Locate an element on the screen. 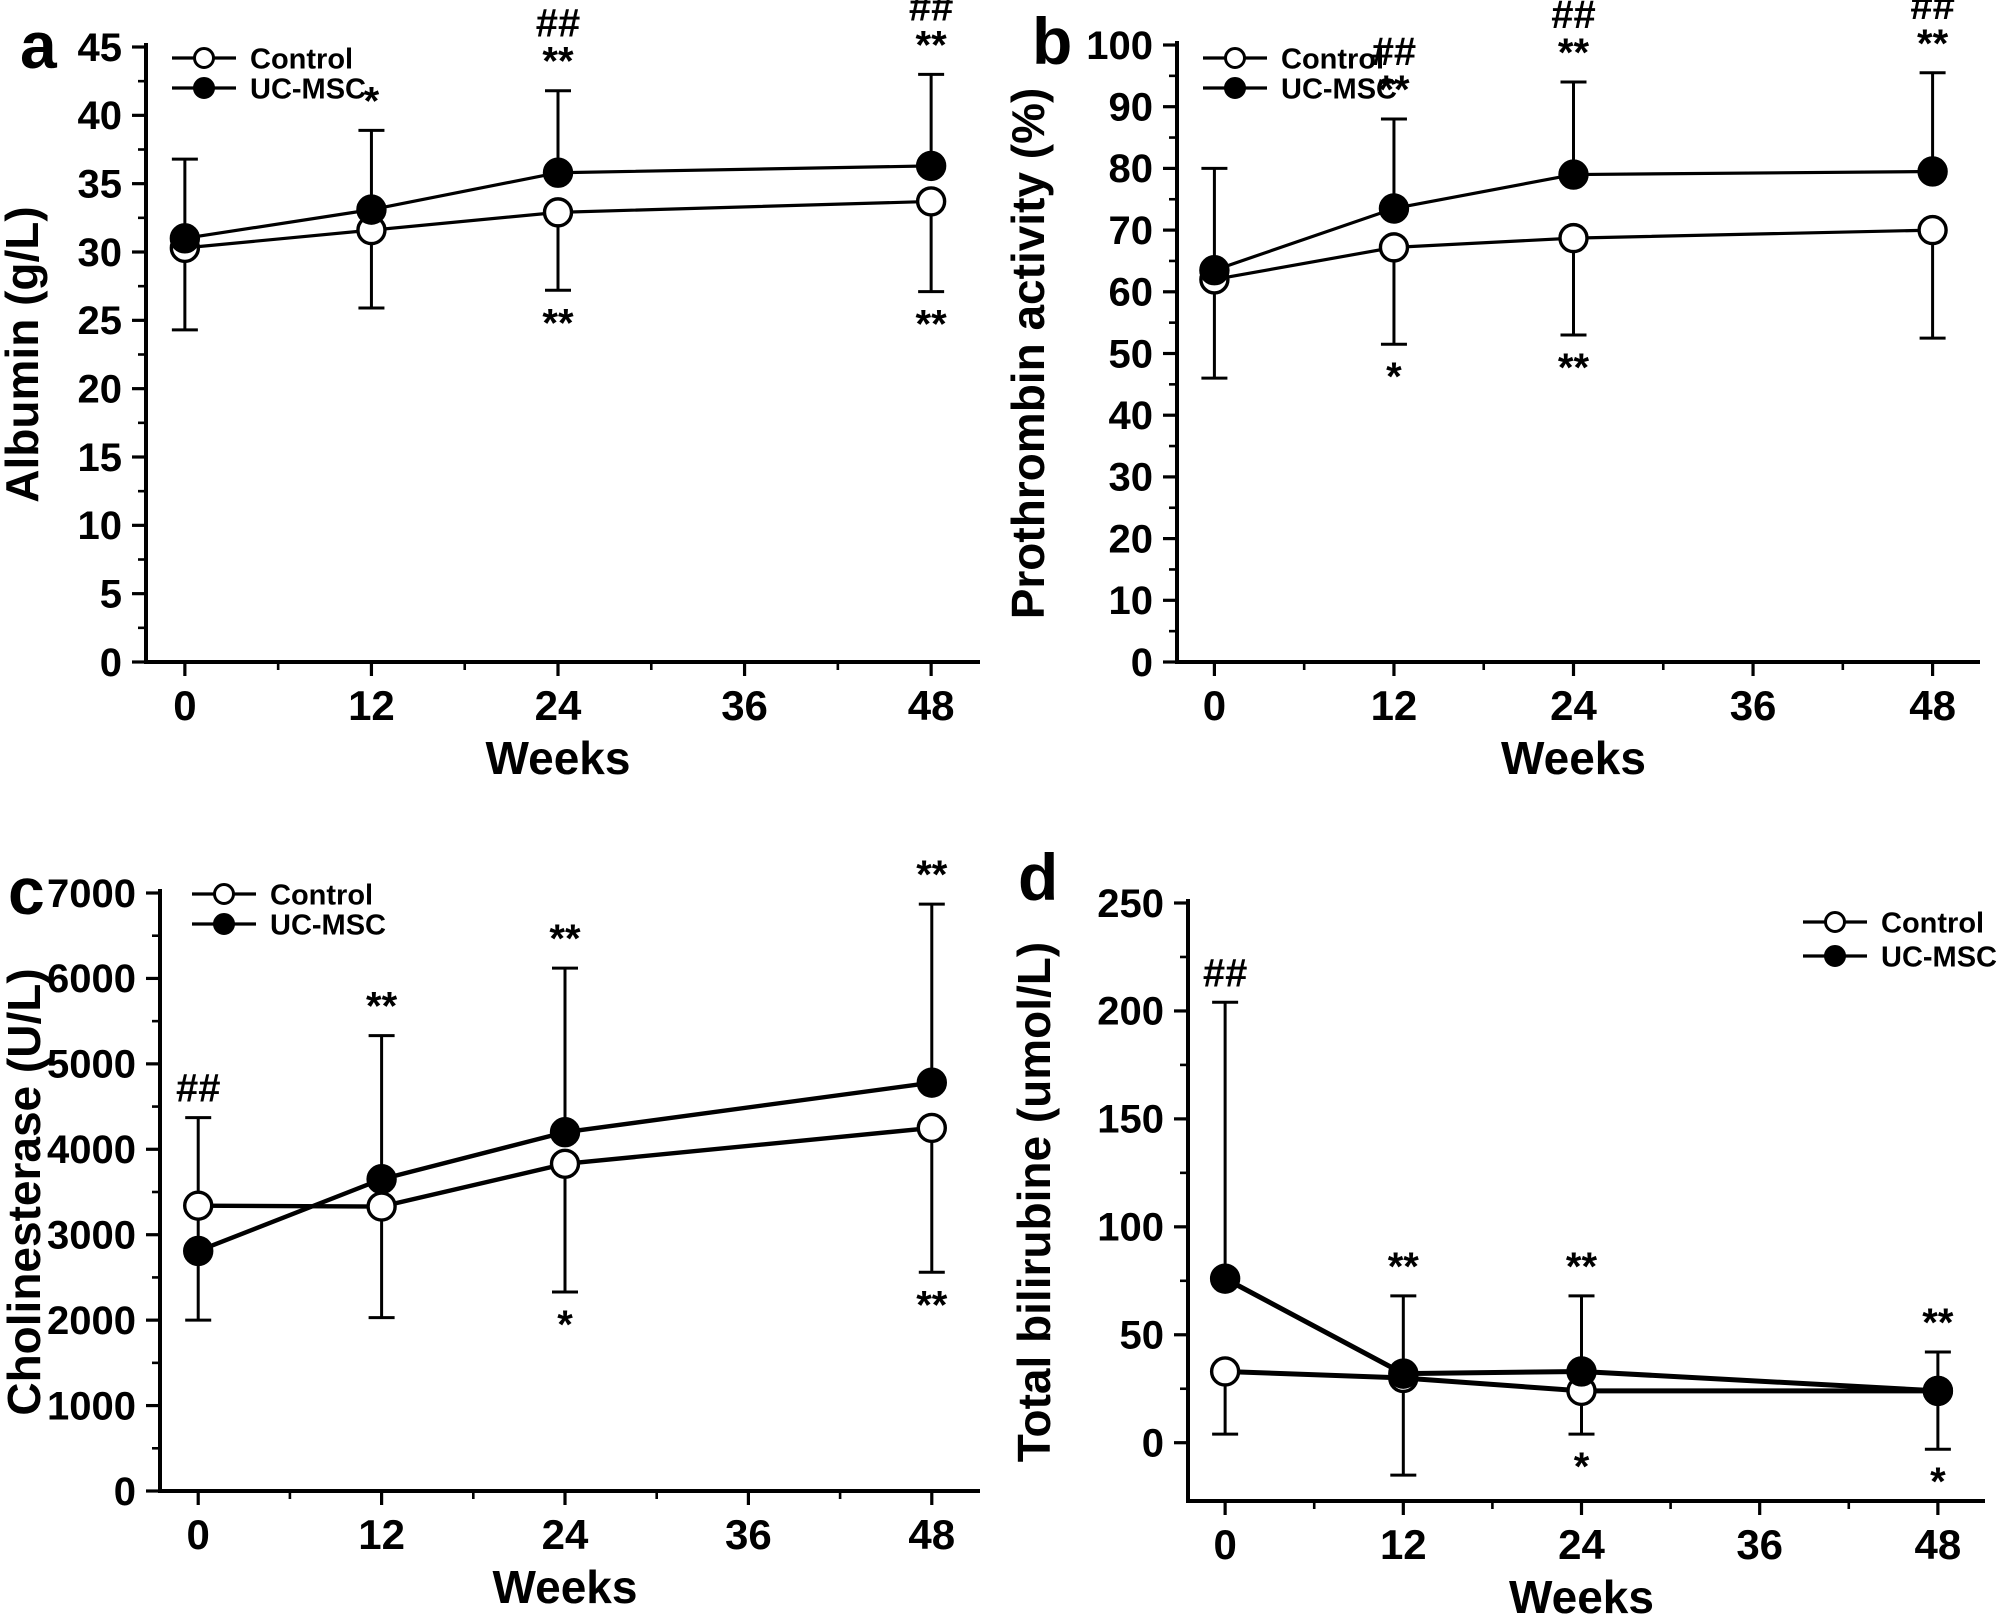 This screenshot has width=2001, height=1619. svg-text: 30 is located at coordinates (100, 253).